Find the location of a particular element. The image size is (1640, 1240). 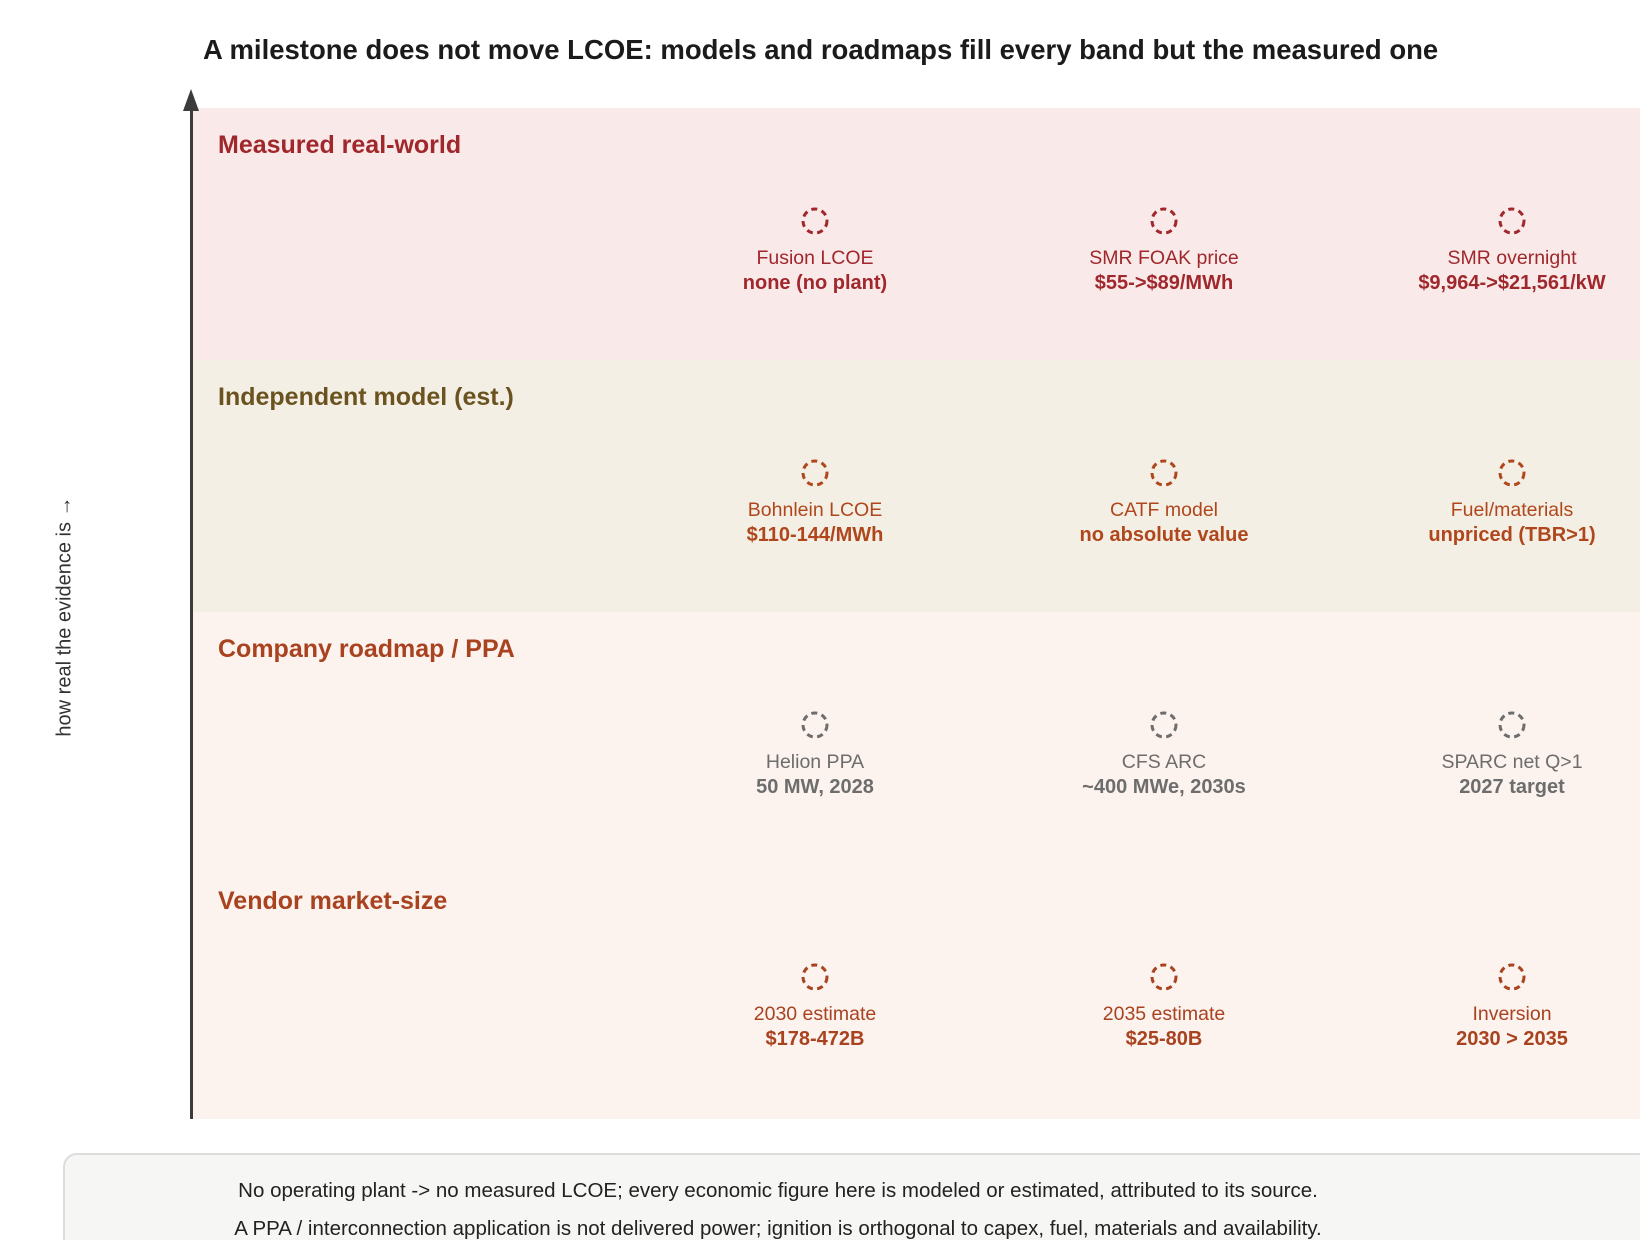

item-value: $25-80B is located at coordinates (1164, 1039).